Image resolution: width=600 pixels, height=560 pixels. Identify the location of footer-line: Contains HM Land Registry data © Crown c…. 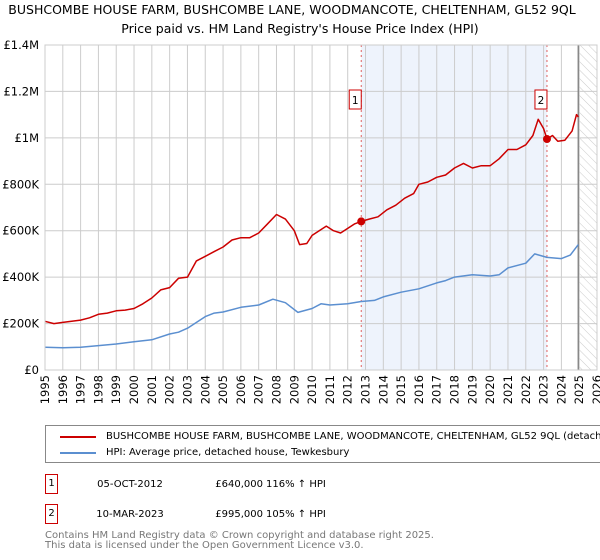
(239, 535).